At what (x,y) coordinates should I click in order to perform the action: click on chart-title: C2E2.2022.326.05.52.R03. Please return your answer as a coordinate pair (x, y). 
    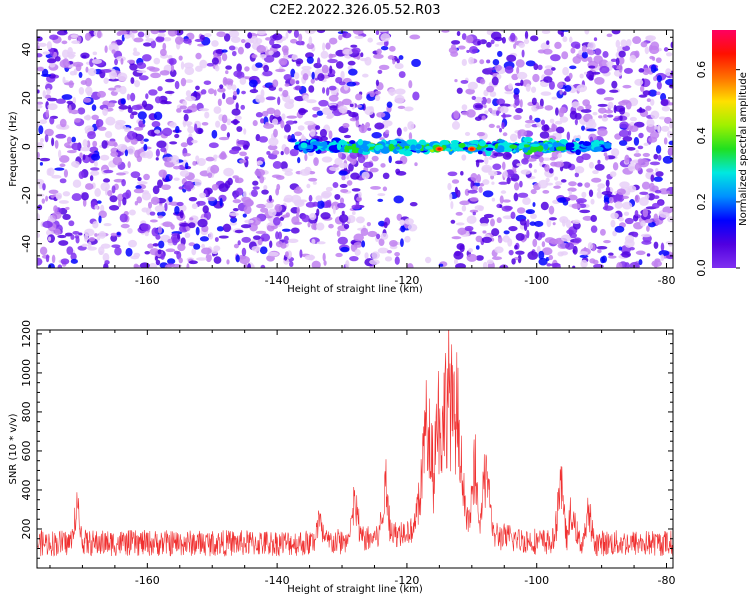
    Looking at the image, I should click on (354, 10).